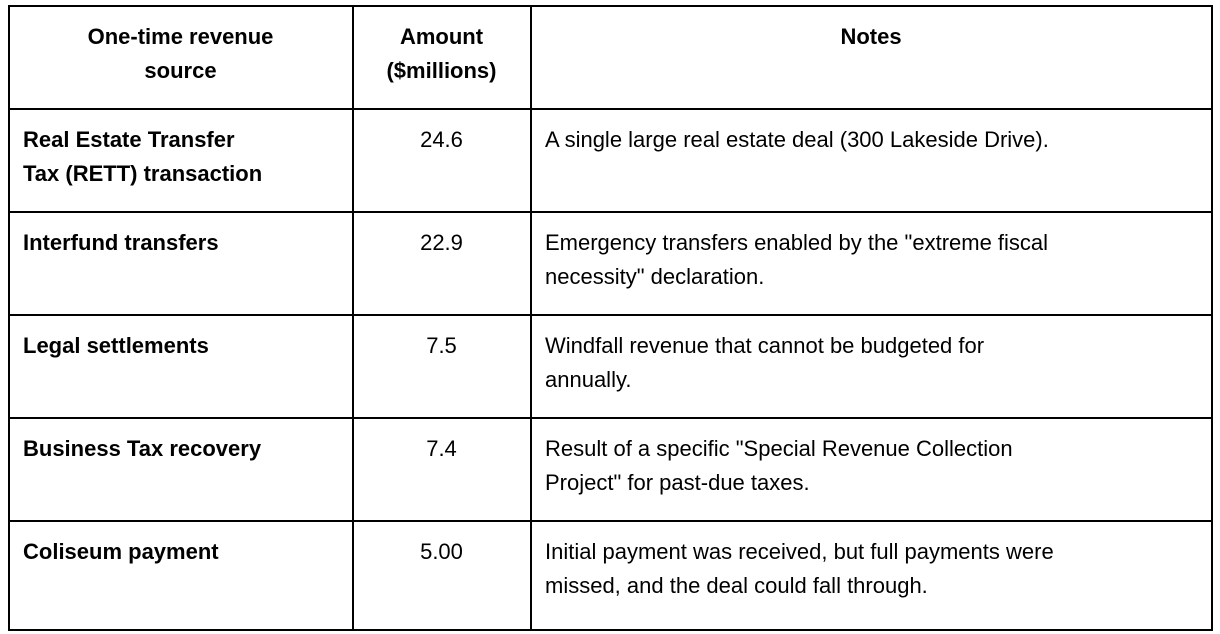  Describe the element at coordinates (181, 57) in the screenshot. I see `column-header-source: One-time revenue source` at that location.